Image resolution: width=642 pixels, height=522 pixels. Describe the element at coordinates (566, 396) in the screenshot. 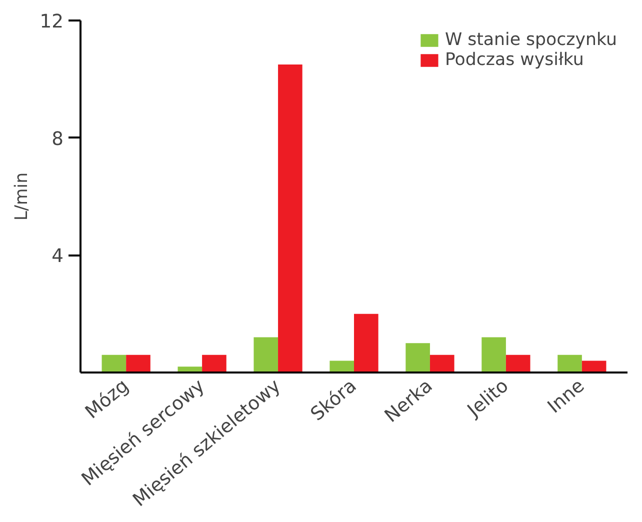

I see `x-tick-label: Inne` at that location.